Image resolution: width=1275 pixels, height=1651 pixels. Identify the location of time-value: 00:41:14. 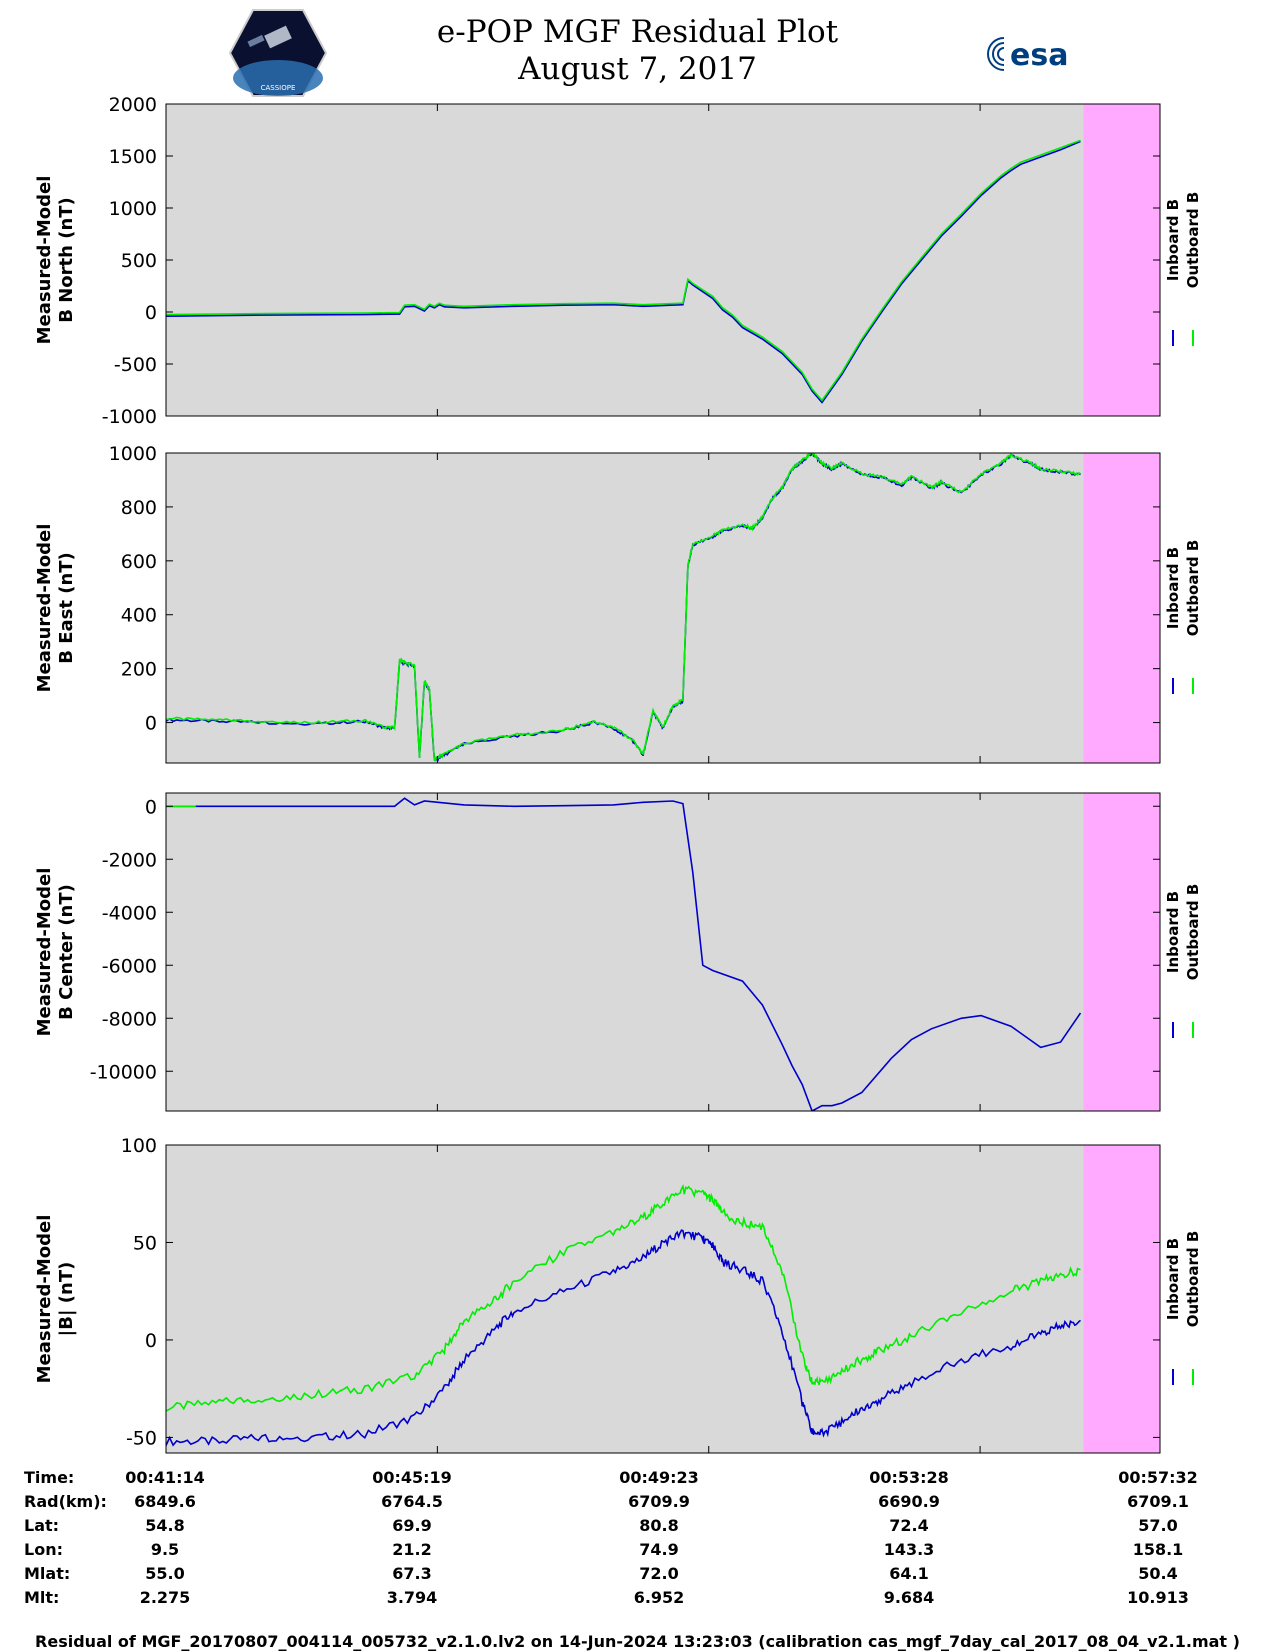
(165, 1477).